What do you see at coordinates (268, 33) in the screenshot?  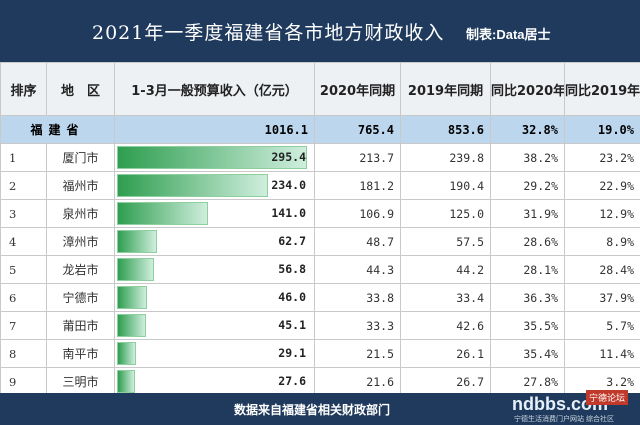 I see `chart-title: 2021年一季度福建省各市地方财政收入` at bounding box center [268, 33].